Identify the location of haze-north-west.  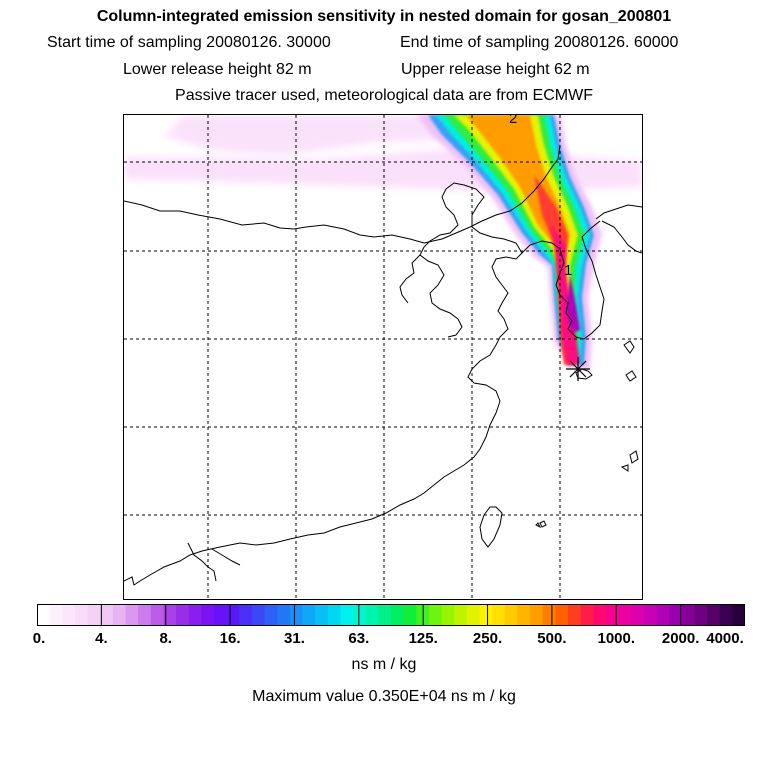
(309, 135).